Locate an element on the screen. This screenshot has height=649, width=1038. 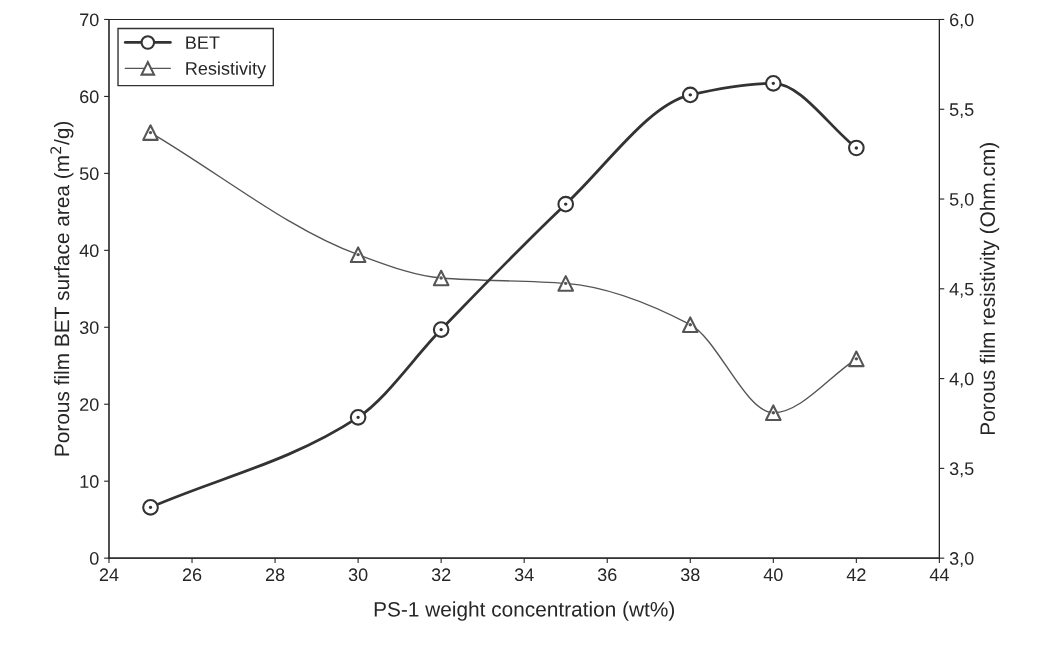
x-tick-label: 44 is located at coordinates (939, 574).